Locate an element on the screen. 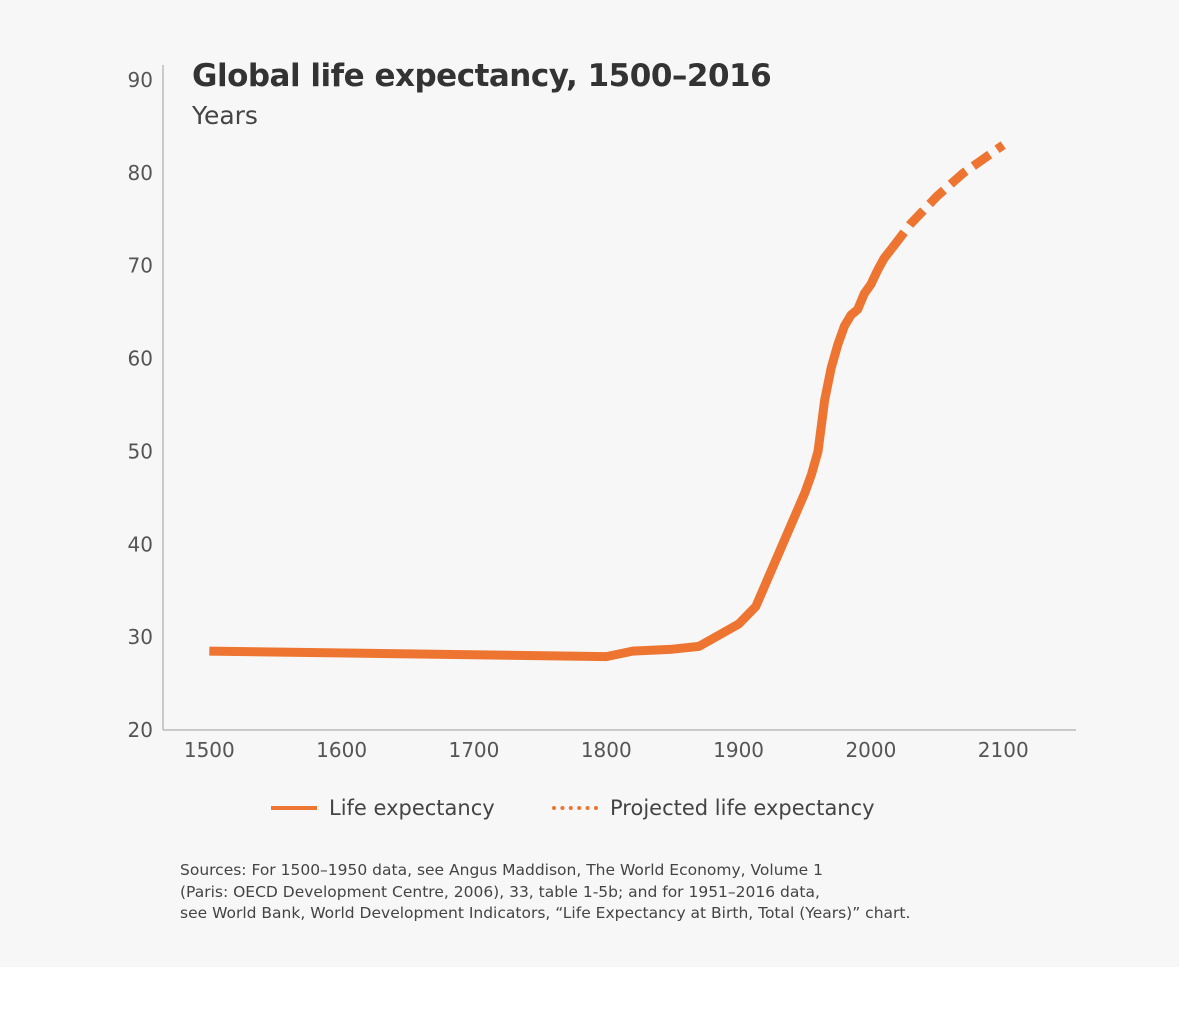 The height and width of the screenshot is (1019, 1179). x-tick-labels: 1500 1600 1700 1800 1900 2000 2100 is located at coordinates (606, 750).